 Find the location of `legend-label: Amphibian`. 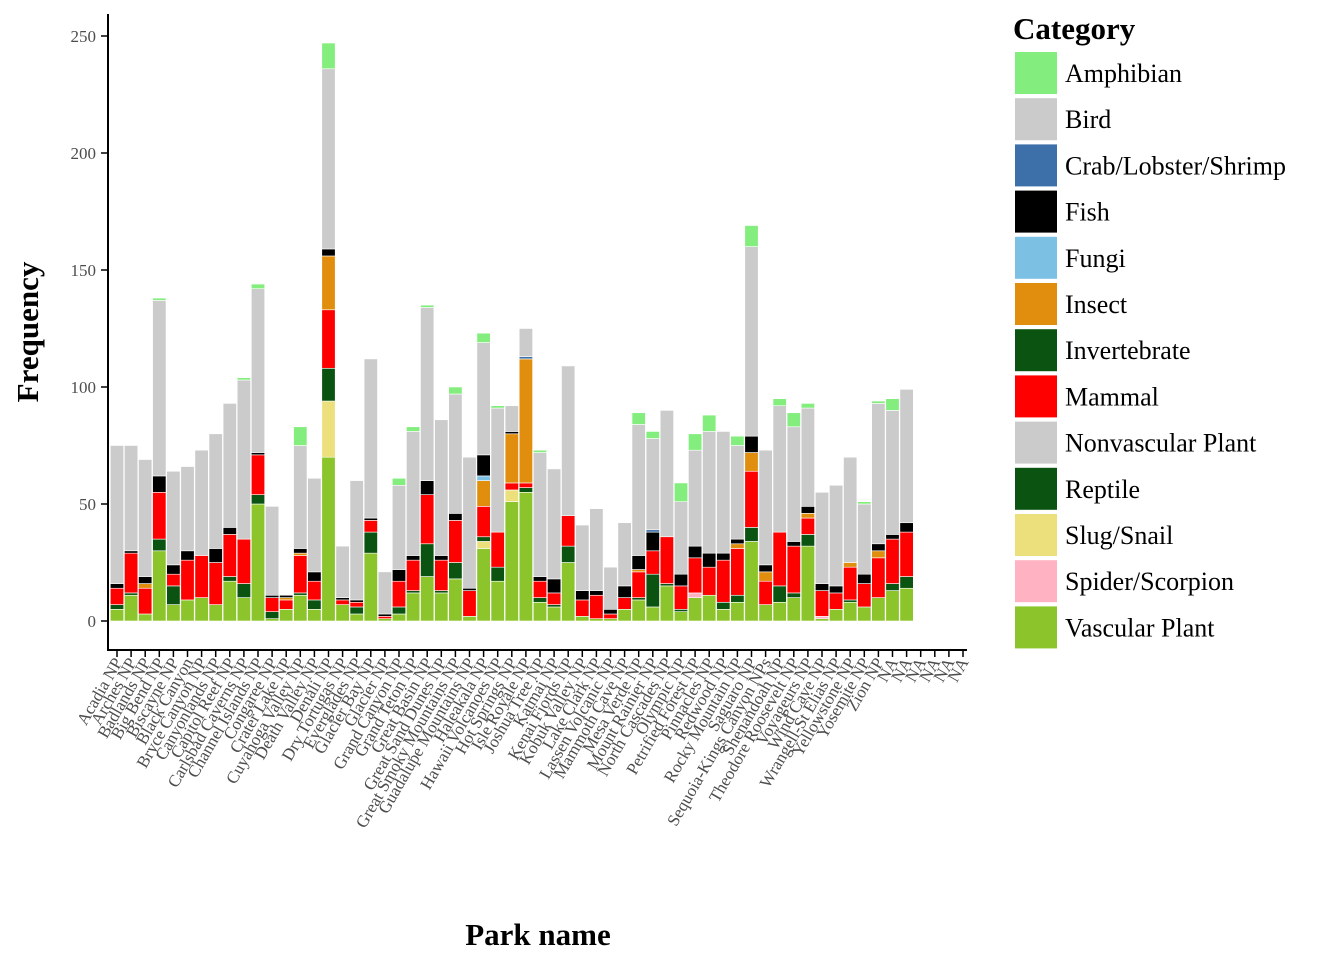

legend-label: Amphibian is located at coordinates (1123, 73).